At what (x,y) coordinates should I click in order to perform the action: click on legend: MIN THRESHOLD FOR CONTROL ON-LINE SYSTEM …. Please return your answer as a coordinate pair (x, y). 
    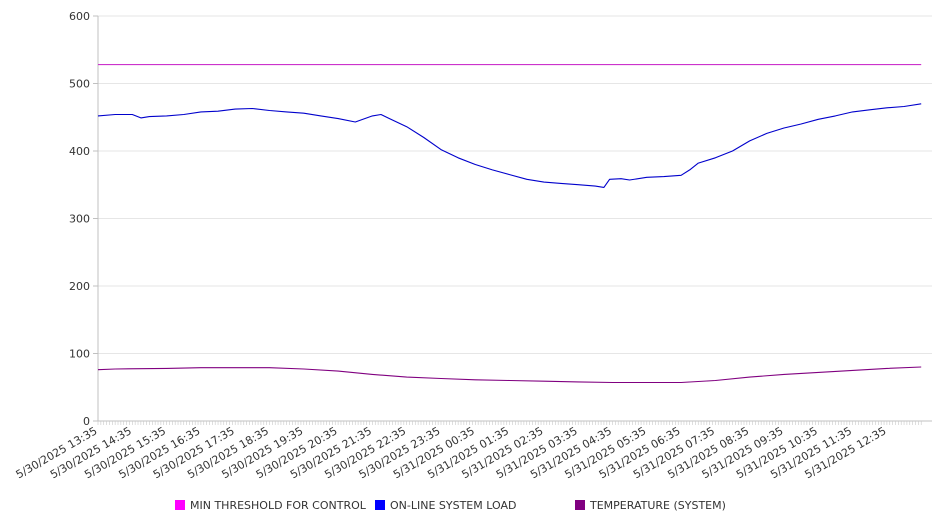
    Looking at the image, I should click on (450, 505).